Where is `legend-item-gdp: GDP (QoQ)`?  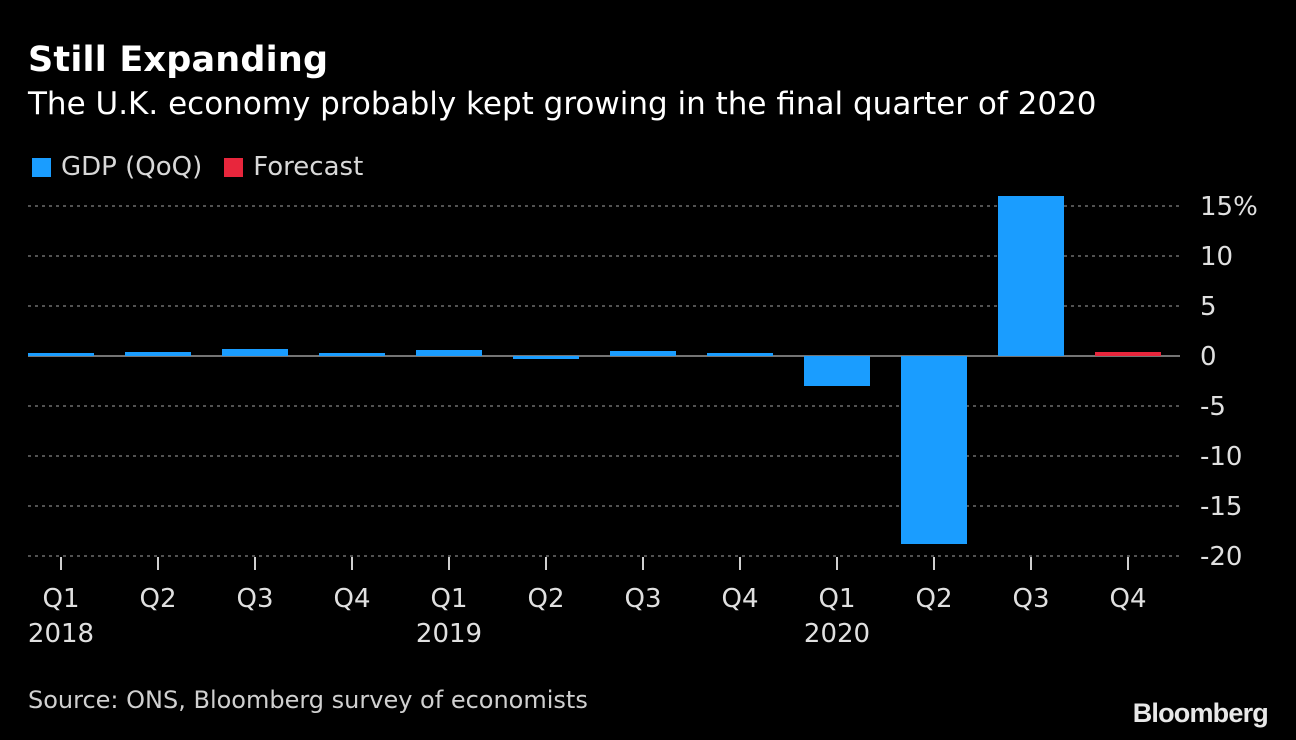 legend-item-gdp: GDP (QoQ) is located at coordinates (117, 167).